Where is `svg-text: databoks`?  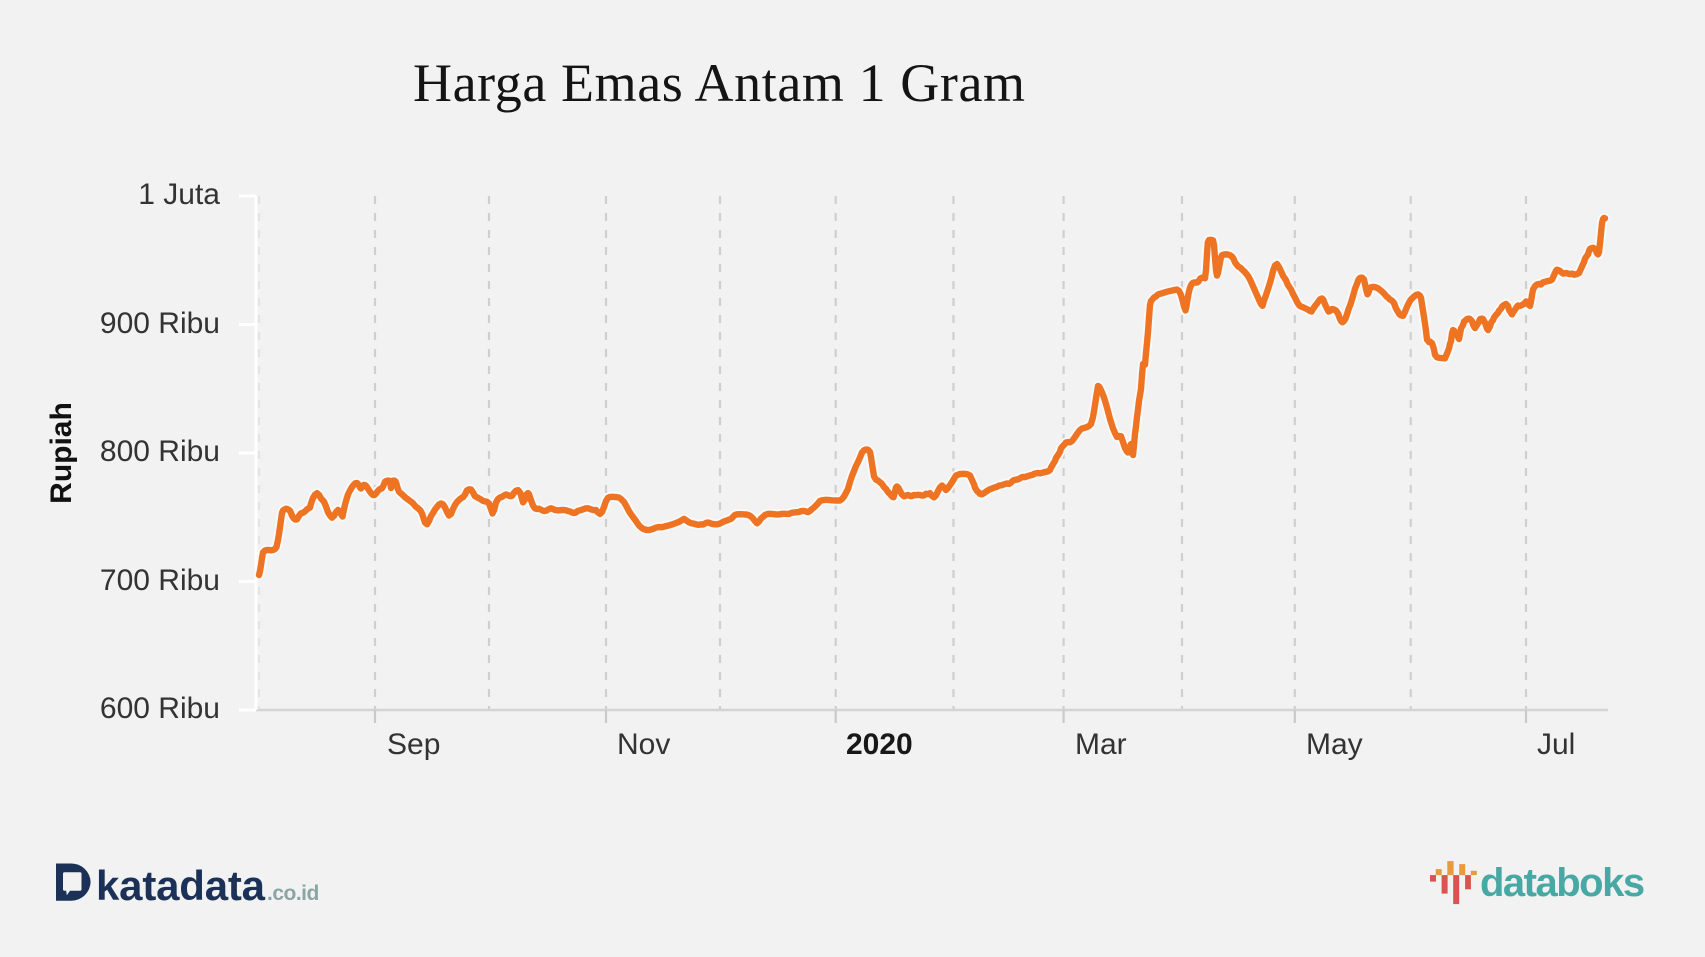
svg-text: databoks is located at coordinates (1562, 883).